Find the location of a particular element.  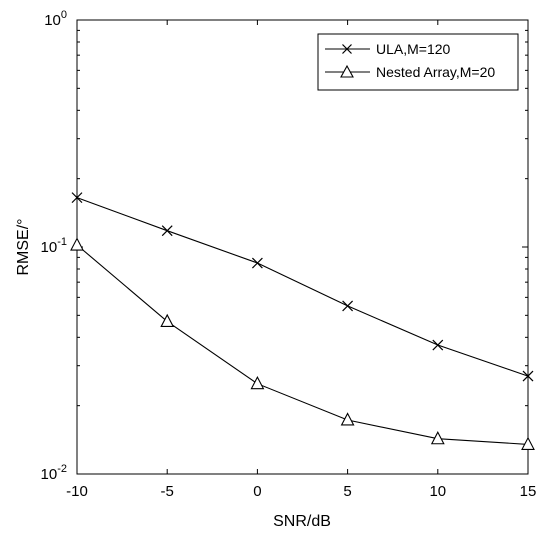

y-axis-label: RMSE/° is located at coordinates (23, 246).